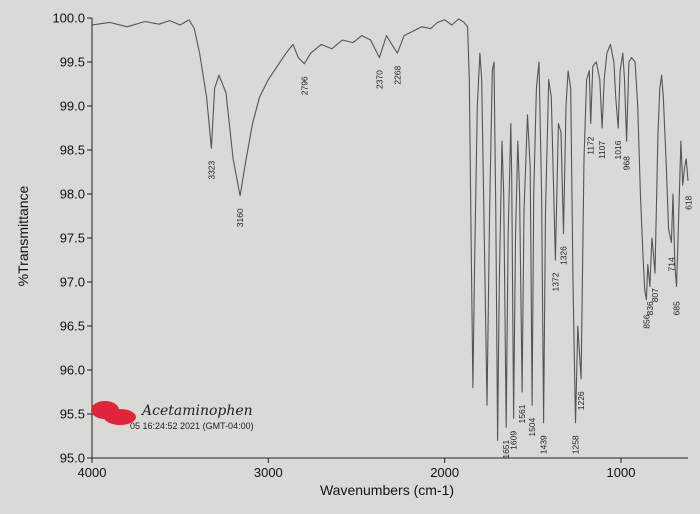  I want to click on peak-label: 685, so click(677, 308).